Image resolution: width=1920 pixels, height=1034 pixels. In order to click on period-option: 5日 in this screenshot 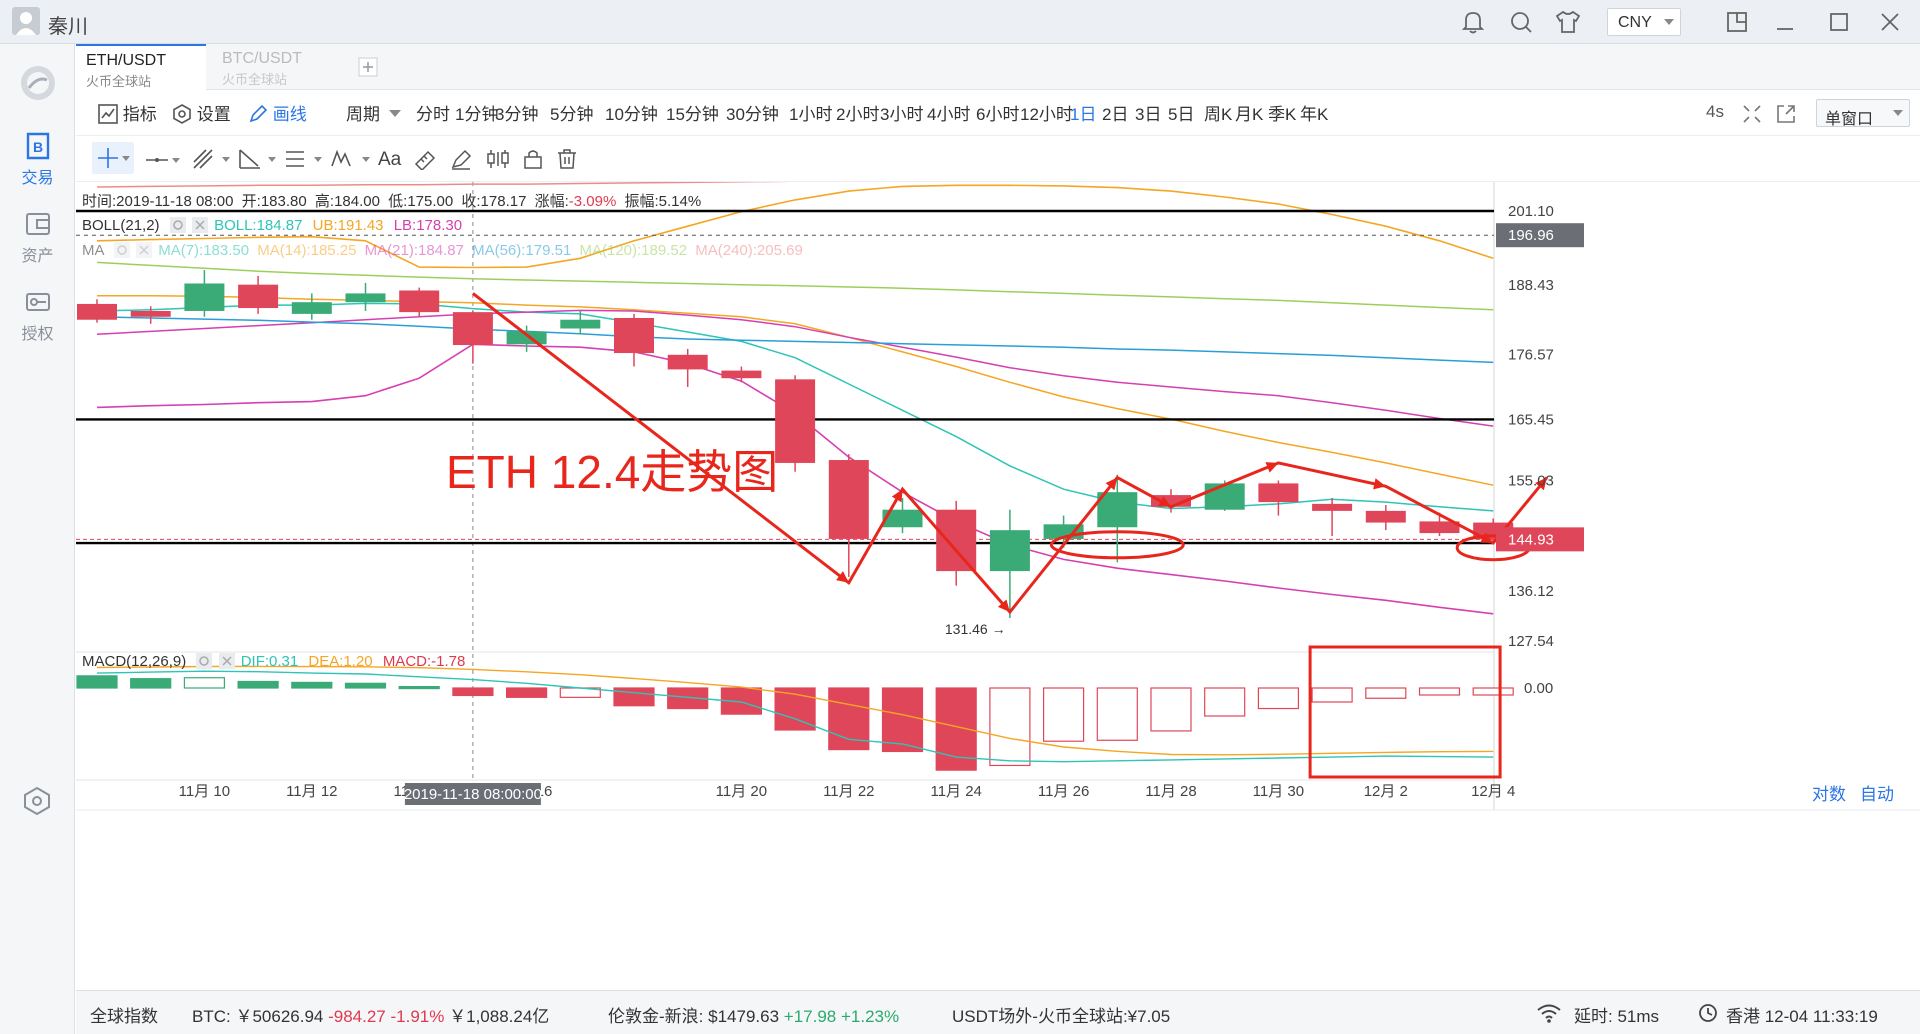, I will do `click(1181, 114)`.